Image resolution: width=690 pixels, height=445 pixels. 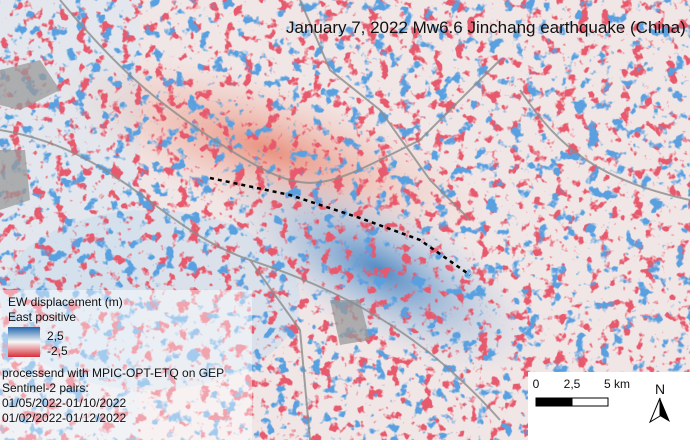 I want to click on scale-label: 0, so click(x=536, y=384).